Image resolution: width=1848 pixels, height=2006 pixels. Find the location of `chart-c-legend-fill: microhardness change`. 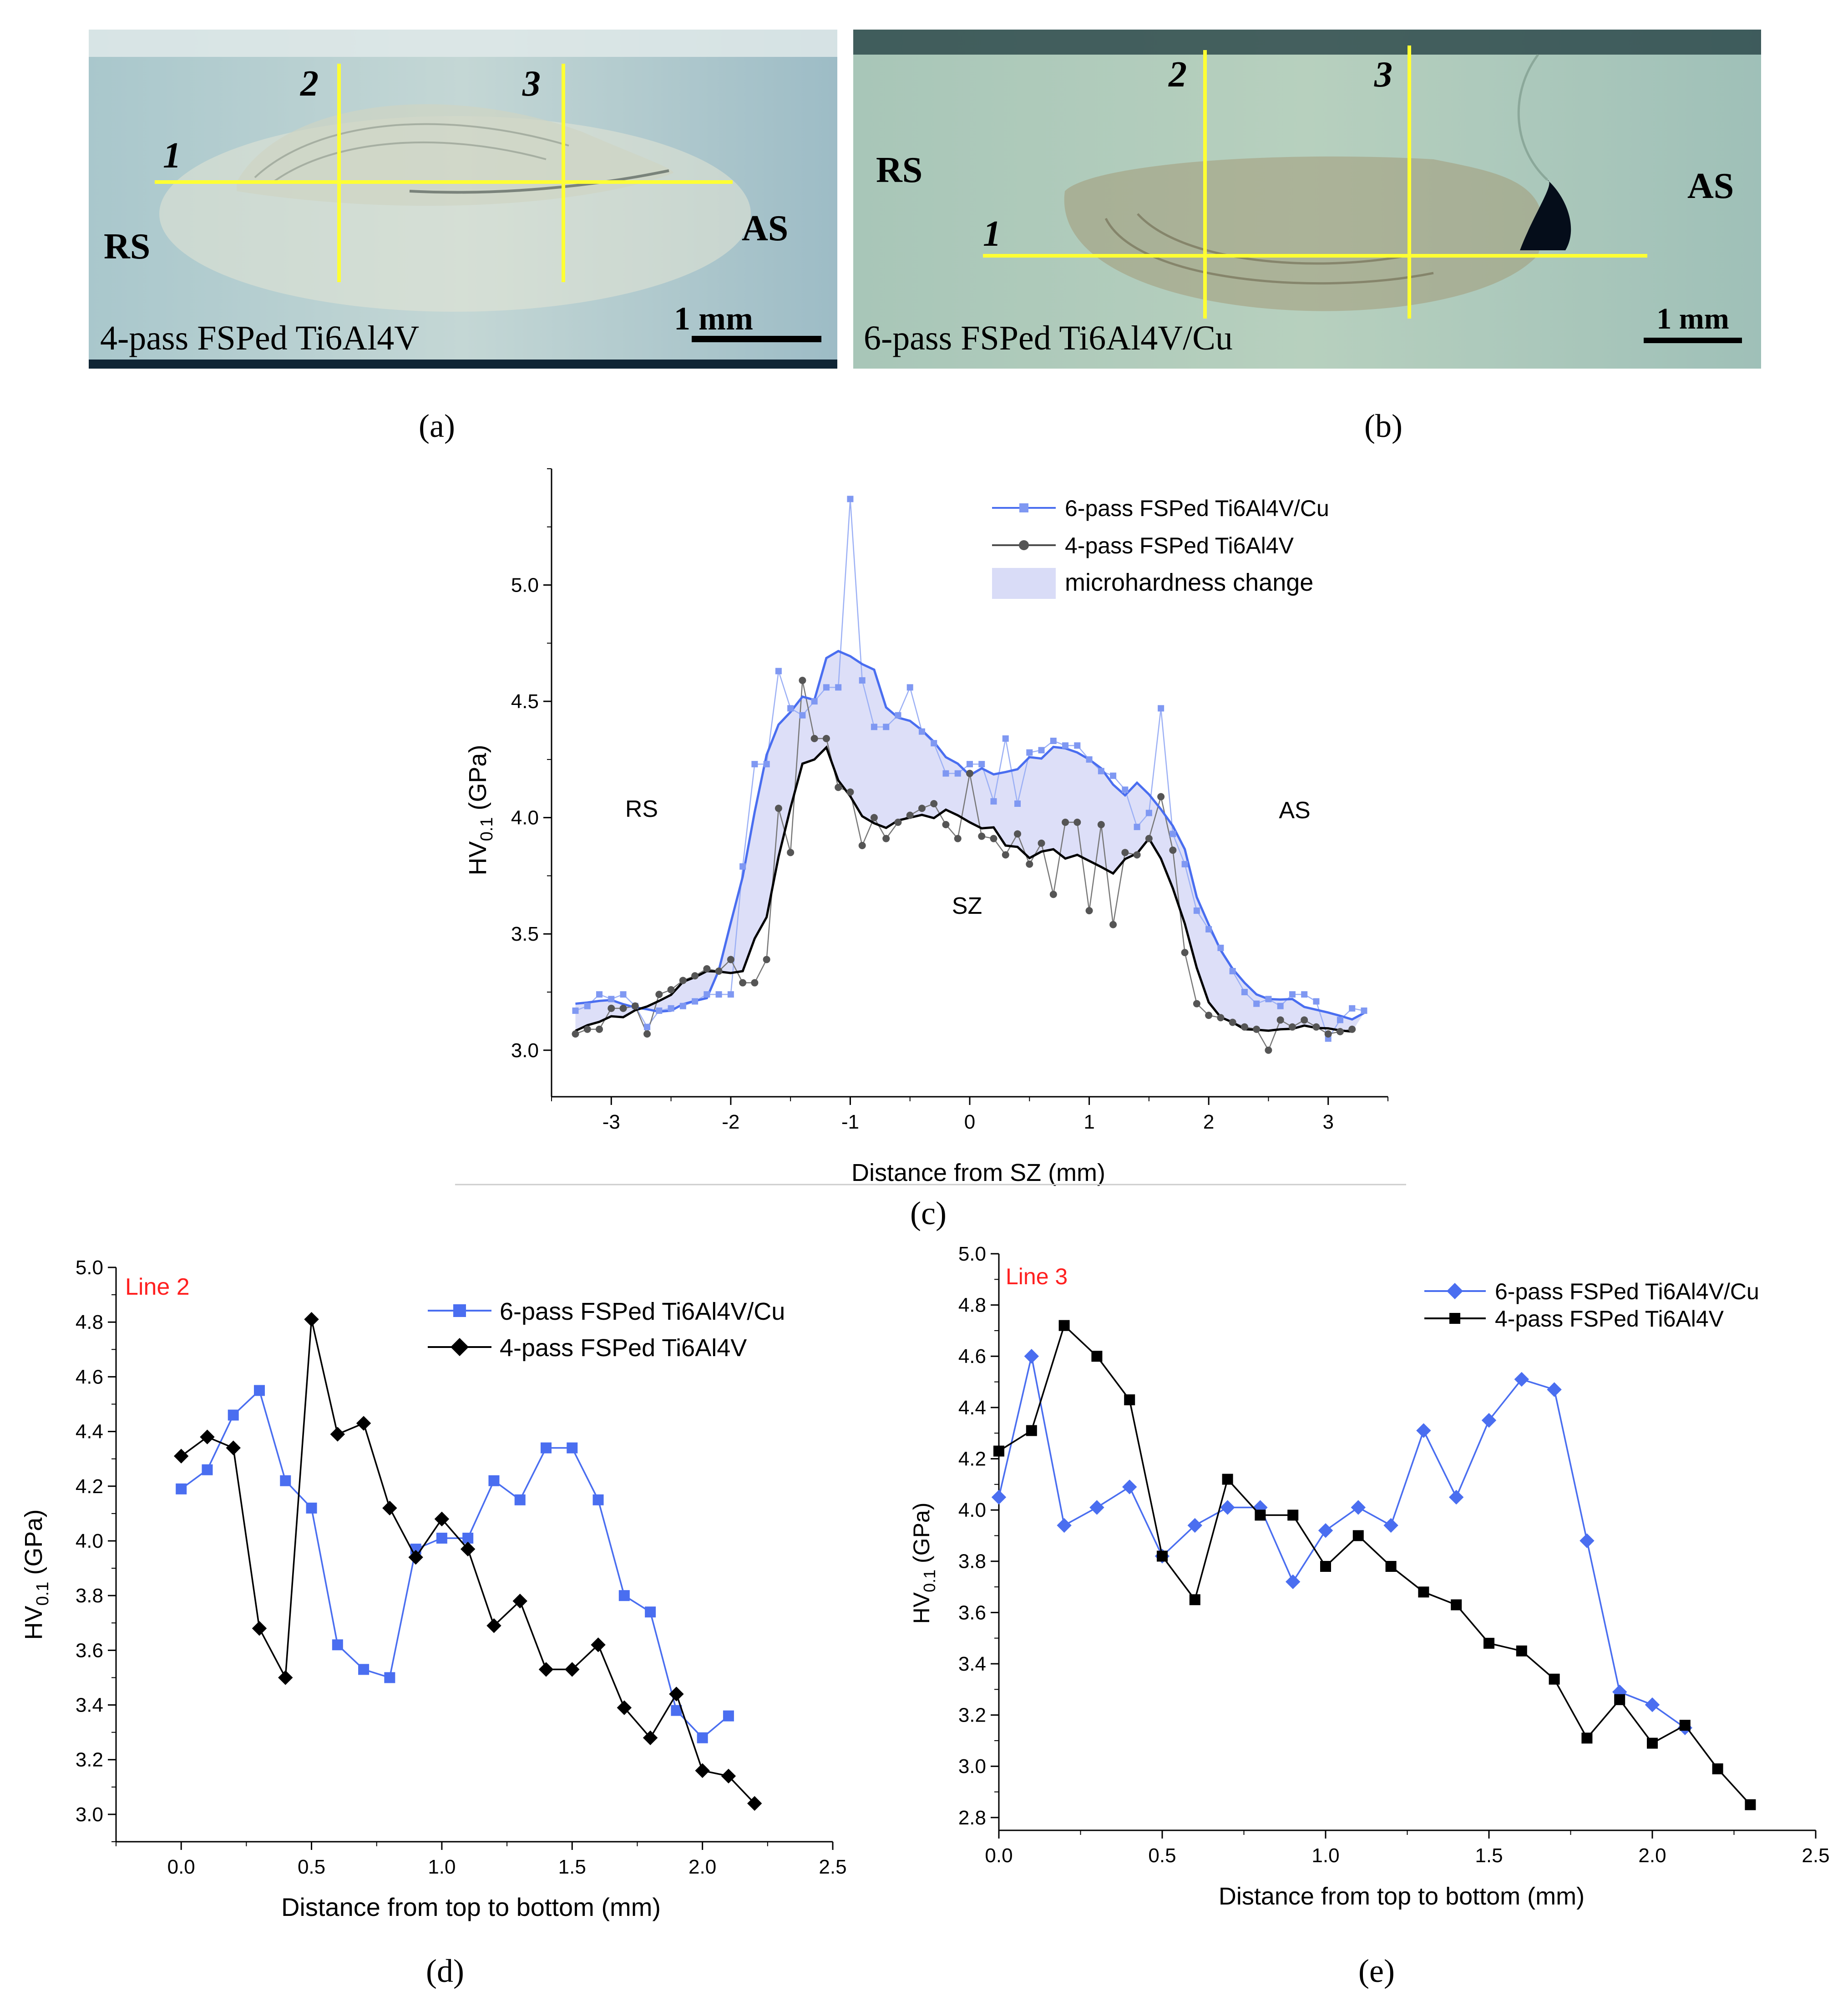

chart-c-legend-fill: microhardness change is located at coordinates (1189, 582).